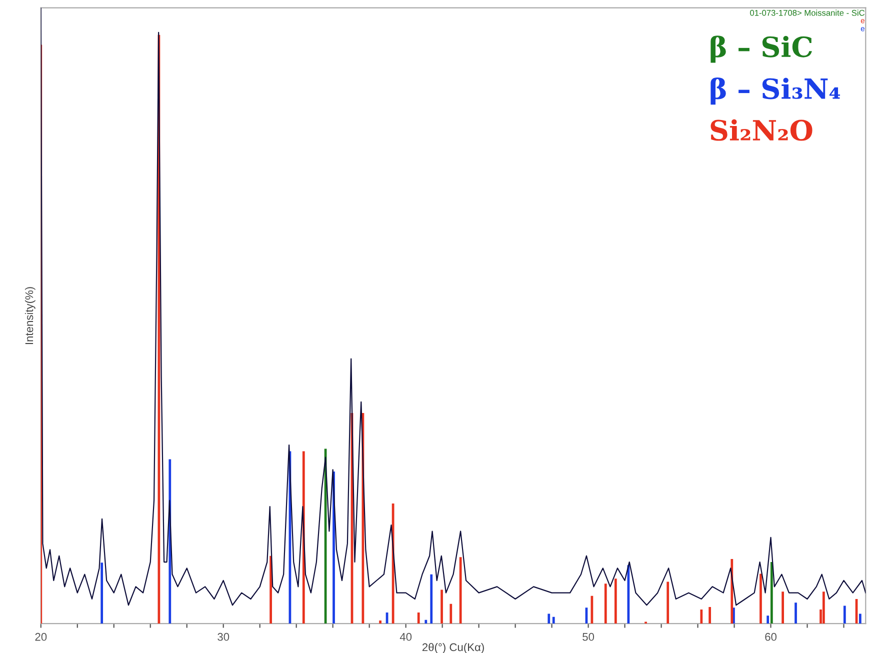 Image resolution: width=870 pixels, height=653 pixels. I want to click on x-tick-label: 60, so click(771, 636).